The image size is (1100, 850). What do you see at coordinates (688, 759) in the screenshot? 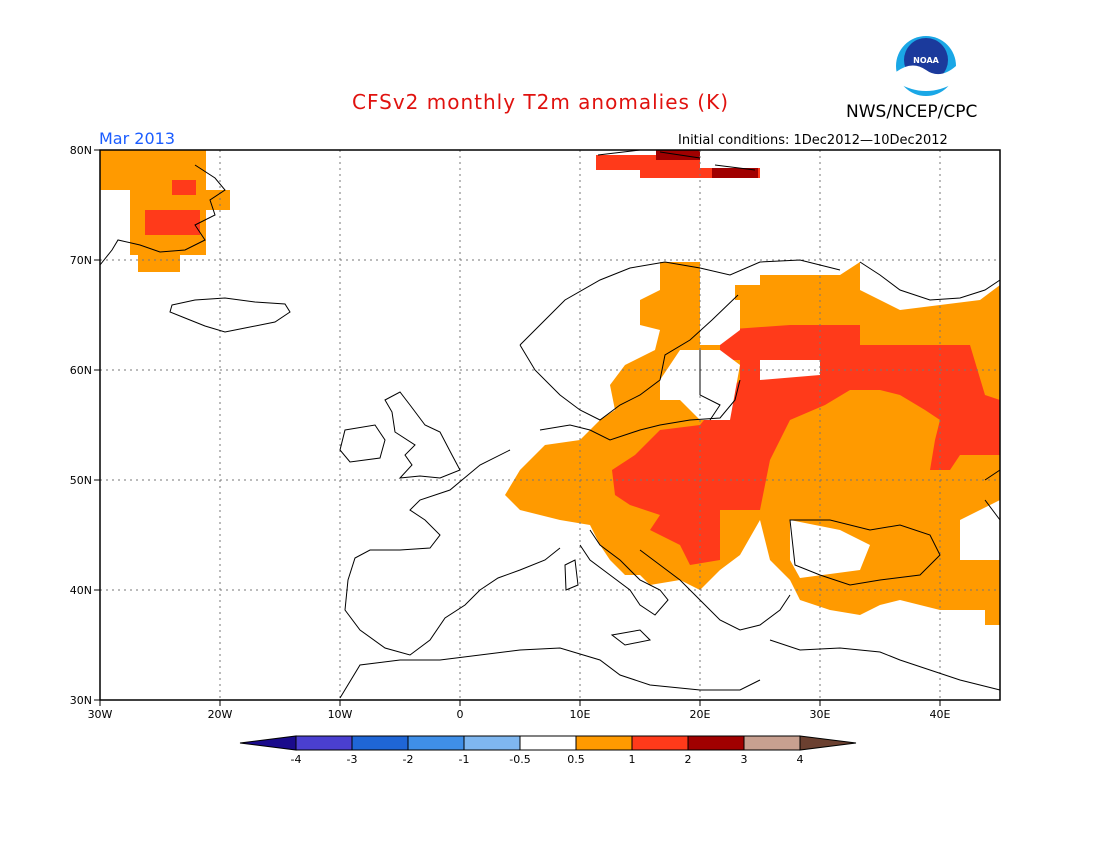
I see `colorbar-label: 2` at bounding box center [688, 759].